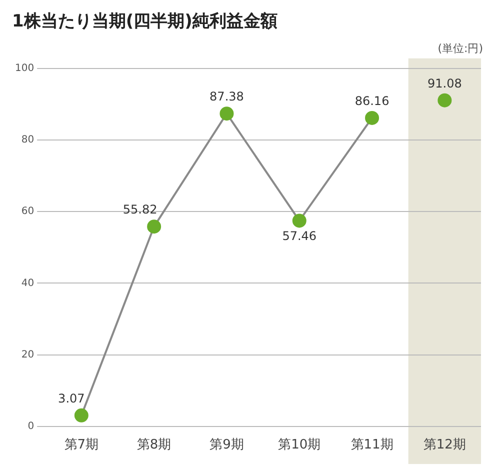 The height and width of the screenshot is (472, 497). Describe the element at coordinates (81, 445) in the screenshot. I see `x-tick-label: 第7期` at that location.